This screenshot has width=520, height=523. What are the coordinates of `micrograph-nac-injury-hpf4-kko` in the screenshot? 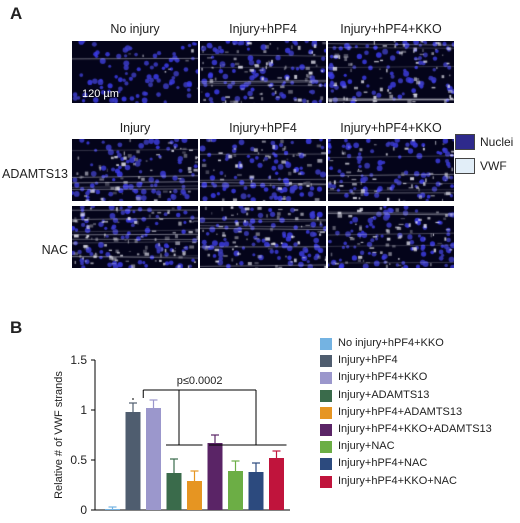 It's located at (391, 237).